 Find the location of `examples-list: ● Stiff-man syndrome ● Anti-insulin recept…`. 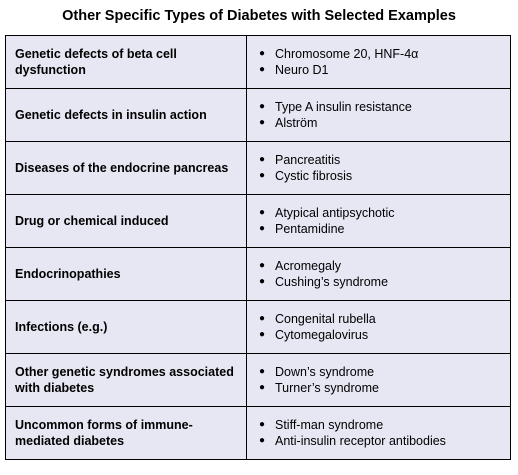

examples-list: ● Stiff-man syndrome ● Anti-insulin recept… is located at coordinates (378, 433).